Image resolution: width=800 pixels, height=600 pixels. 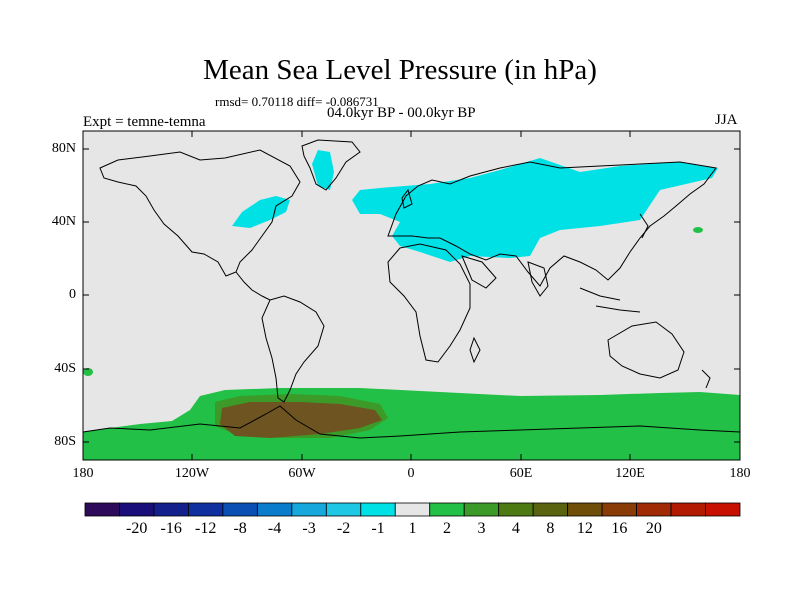 I want to click on colorbar-label: 20, so click(x=653, y=528).